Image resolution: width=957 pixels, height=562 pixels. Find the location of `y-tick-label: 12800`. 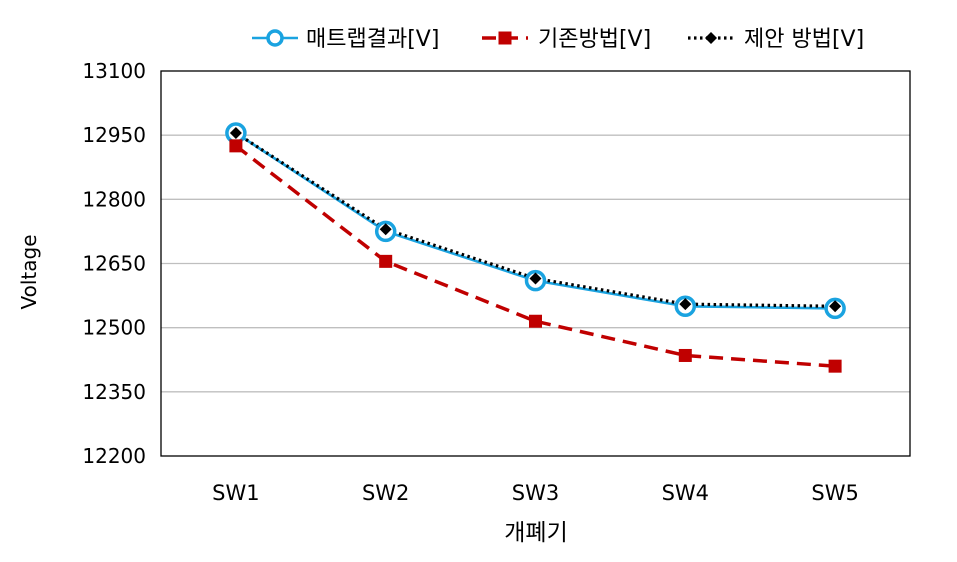

y-tick-label: 12800 is located at coordinates (114, 199).